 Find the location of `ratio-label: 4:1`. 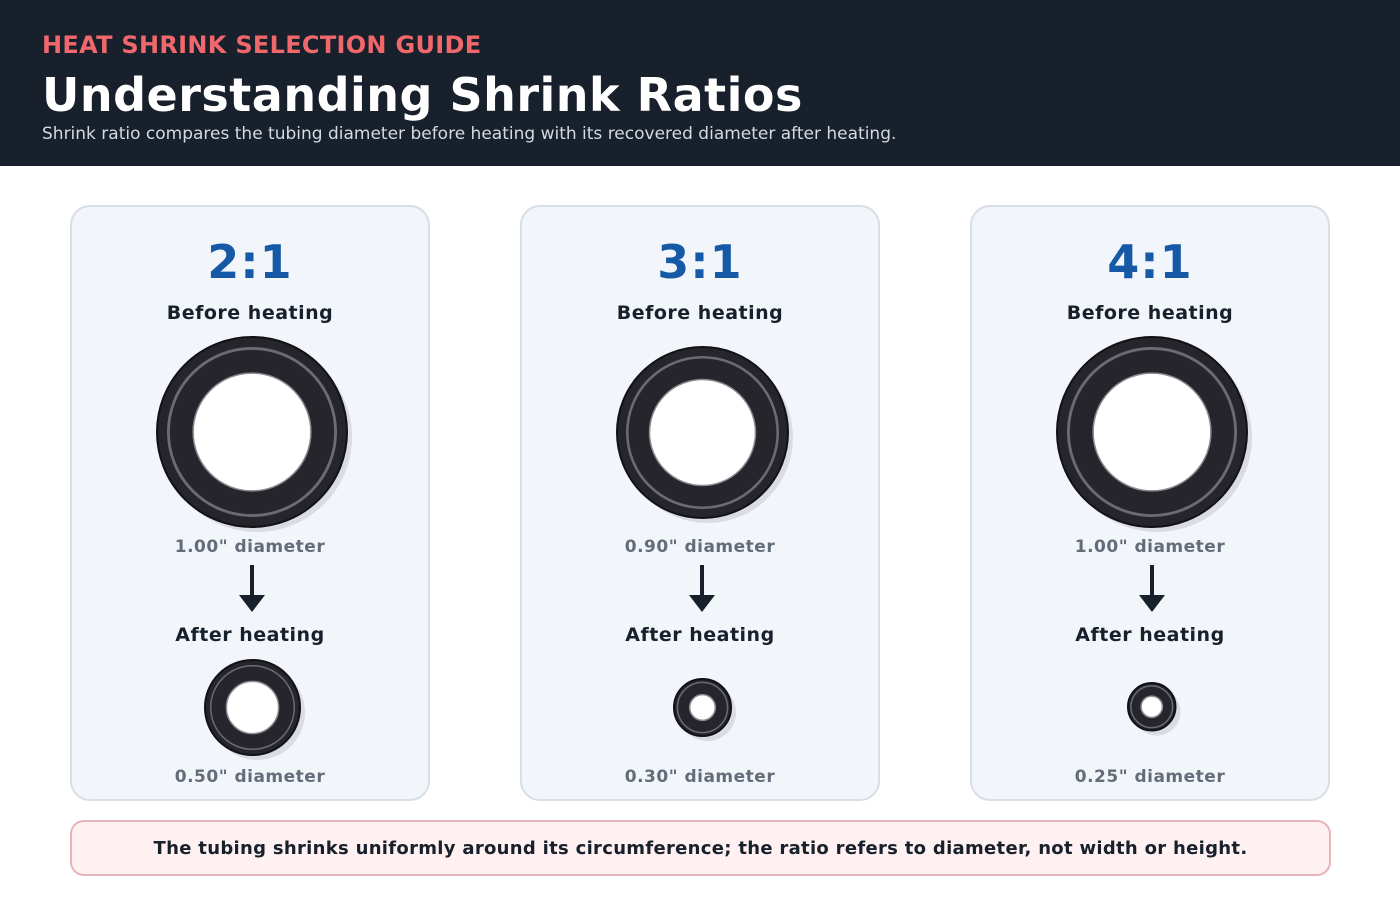

ratio-label: 4:1 is located at coordinates (1150, 262).